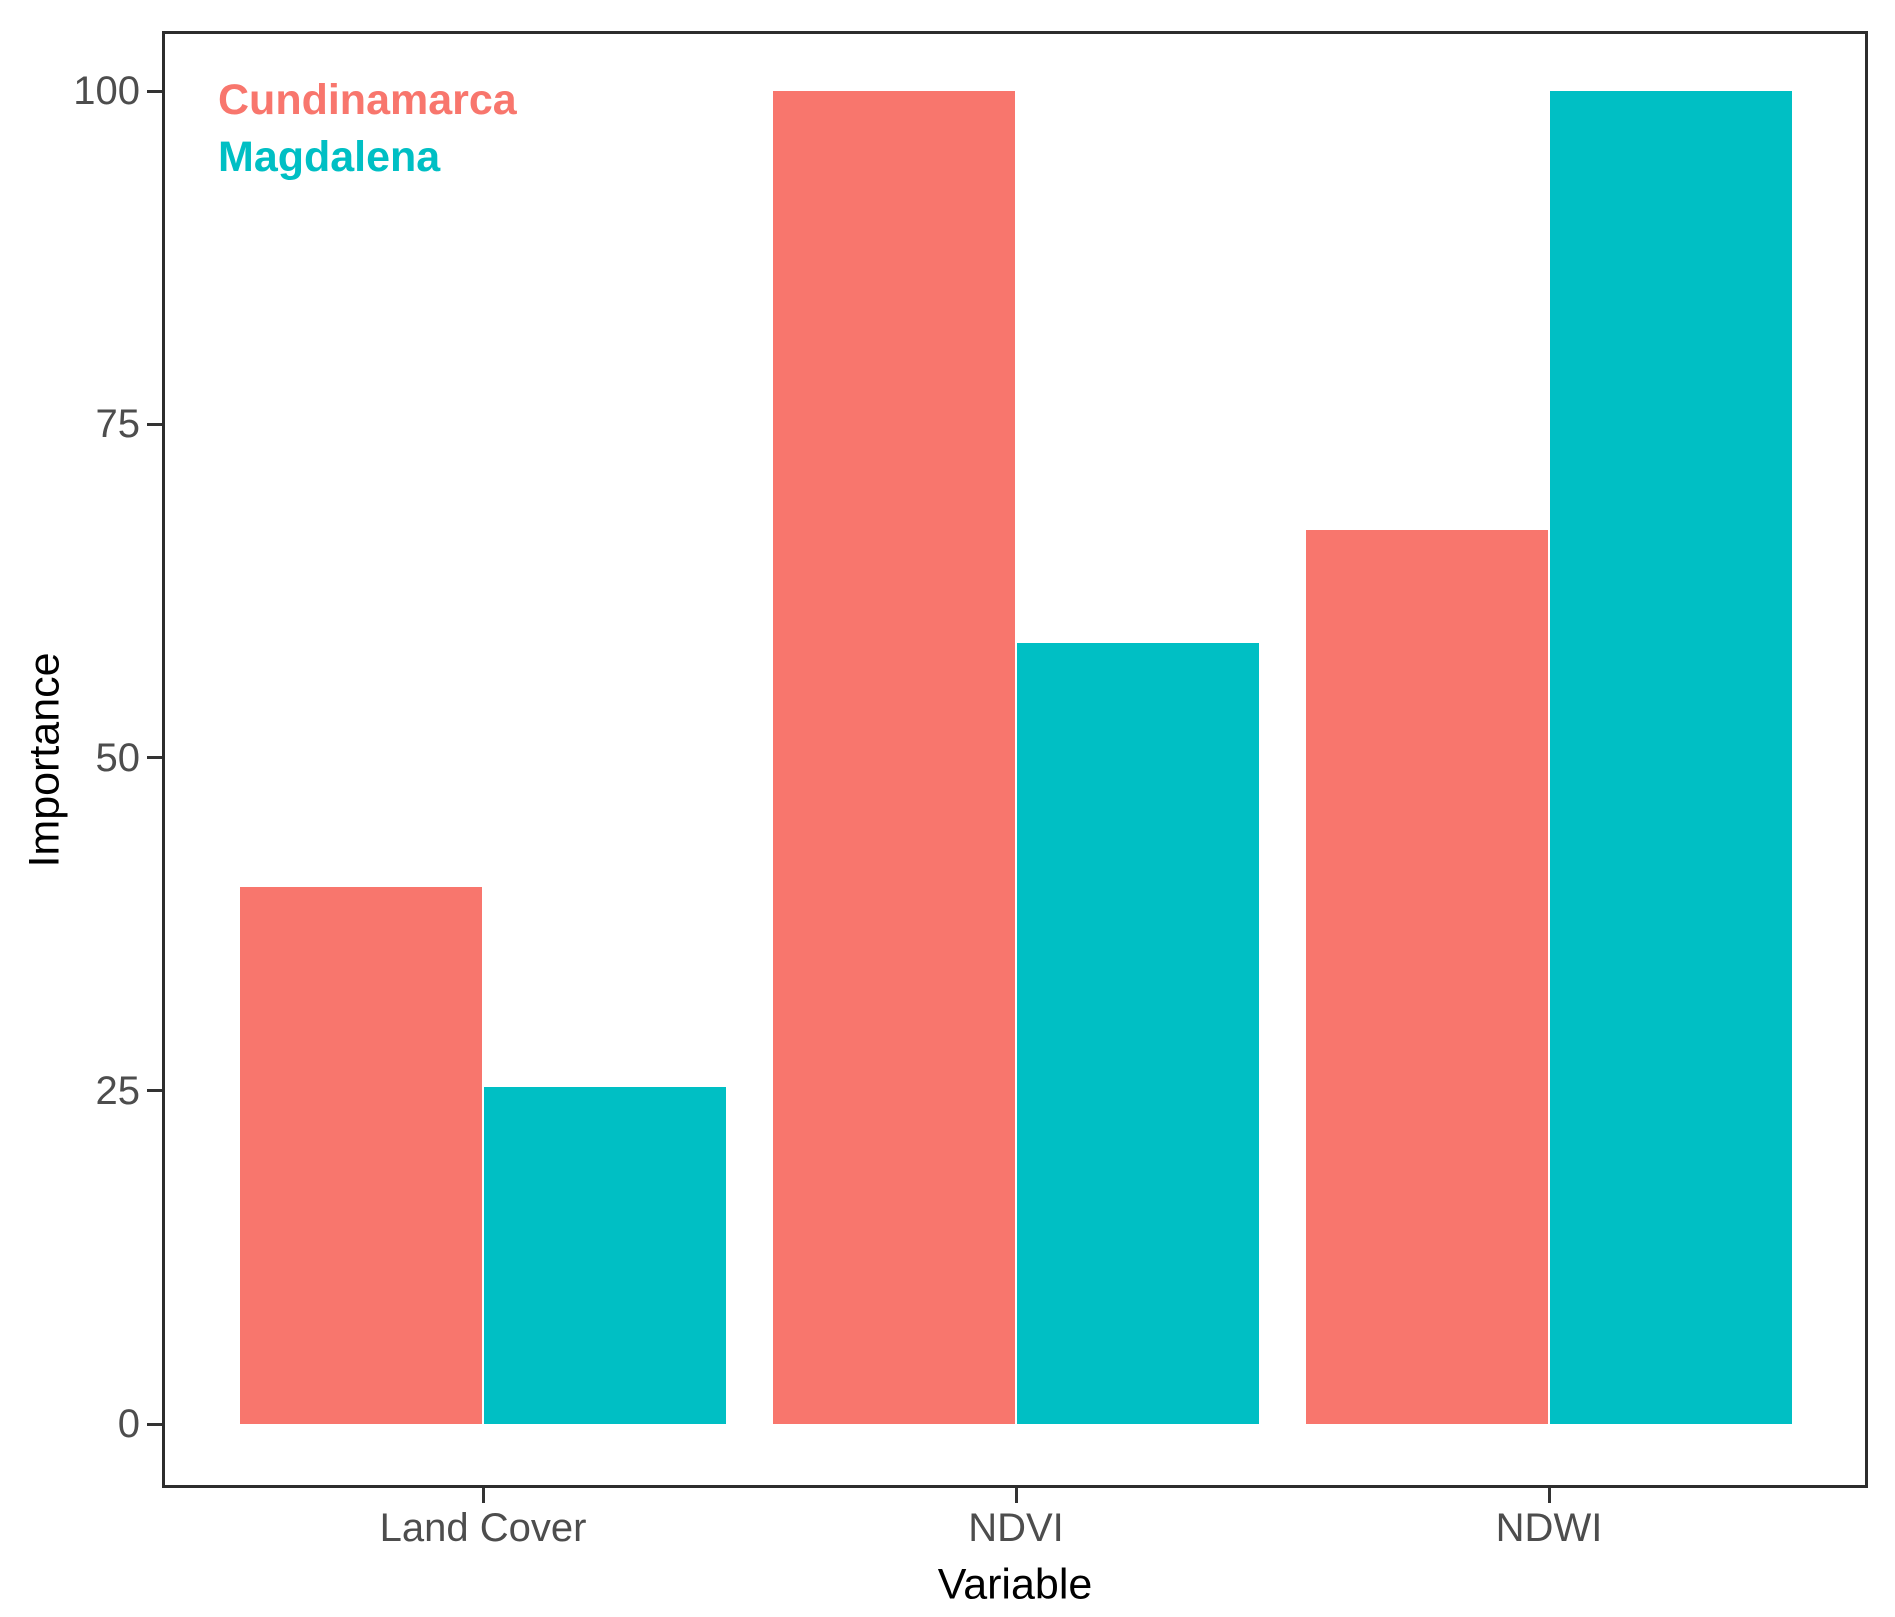 Image resolution: width=1895 pixels, height=1617 pixels. I want to click on legend-entry-magdalena: Magdalena, so click(329, 157).